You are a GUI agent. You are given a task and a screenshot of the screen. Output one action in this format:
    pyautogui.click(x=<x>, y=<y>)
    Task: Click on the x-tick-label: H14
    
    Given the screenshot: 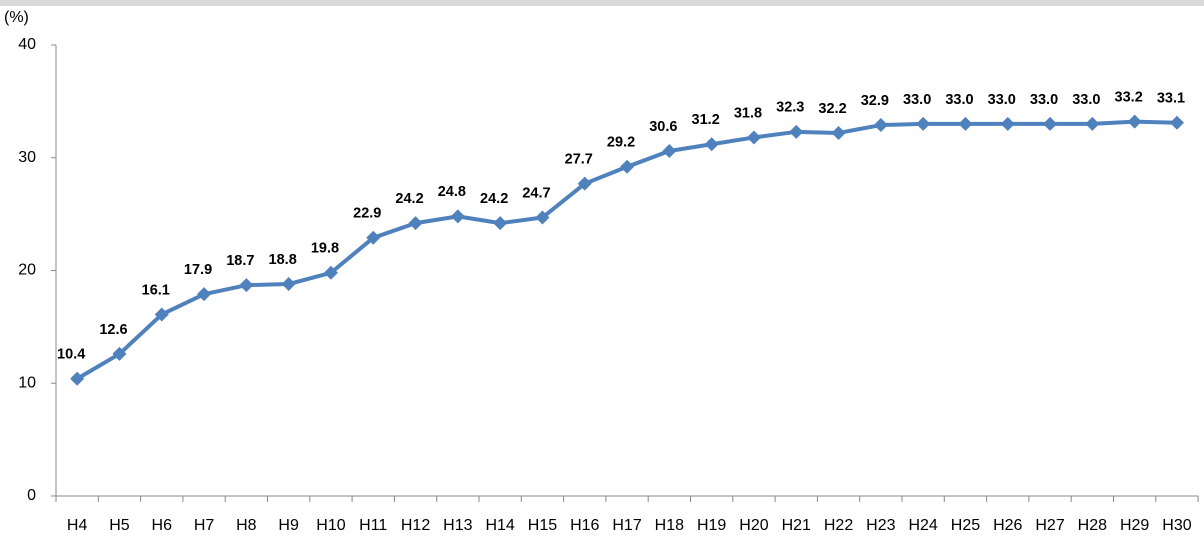 What is the action you would take?
    pyautogui.click(x=499, y=525)
    